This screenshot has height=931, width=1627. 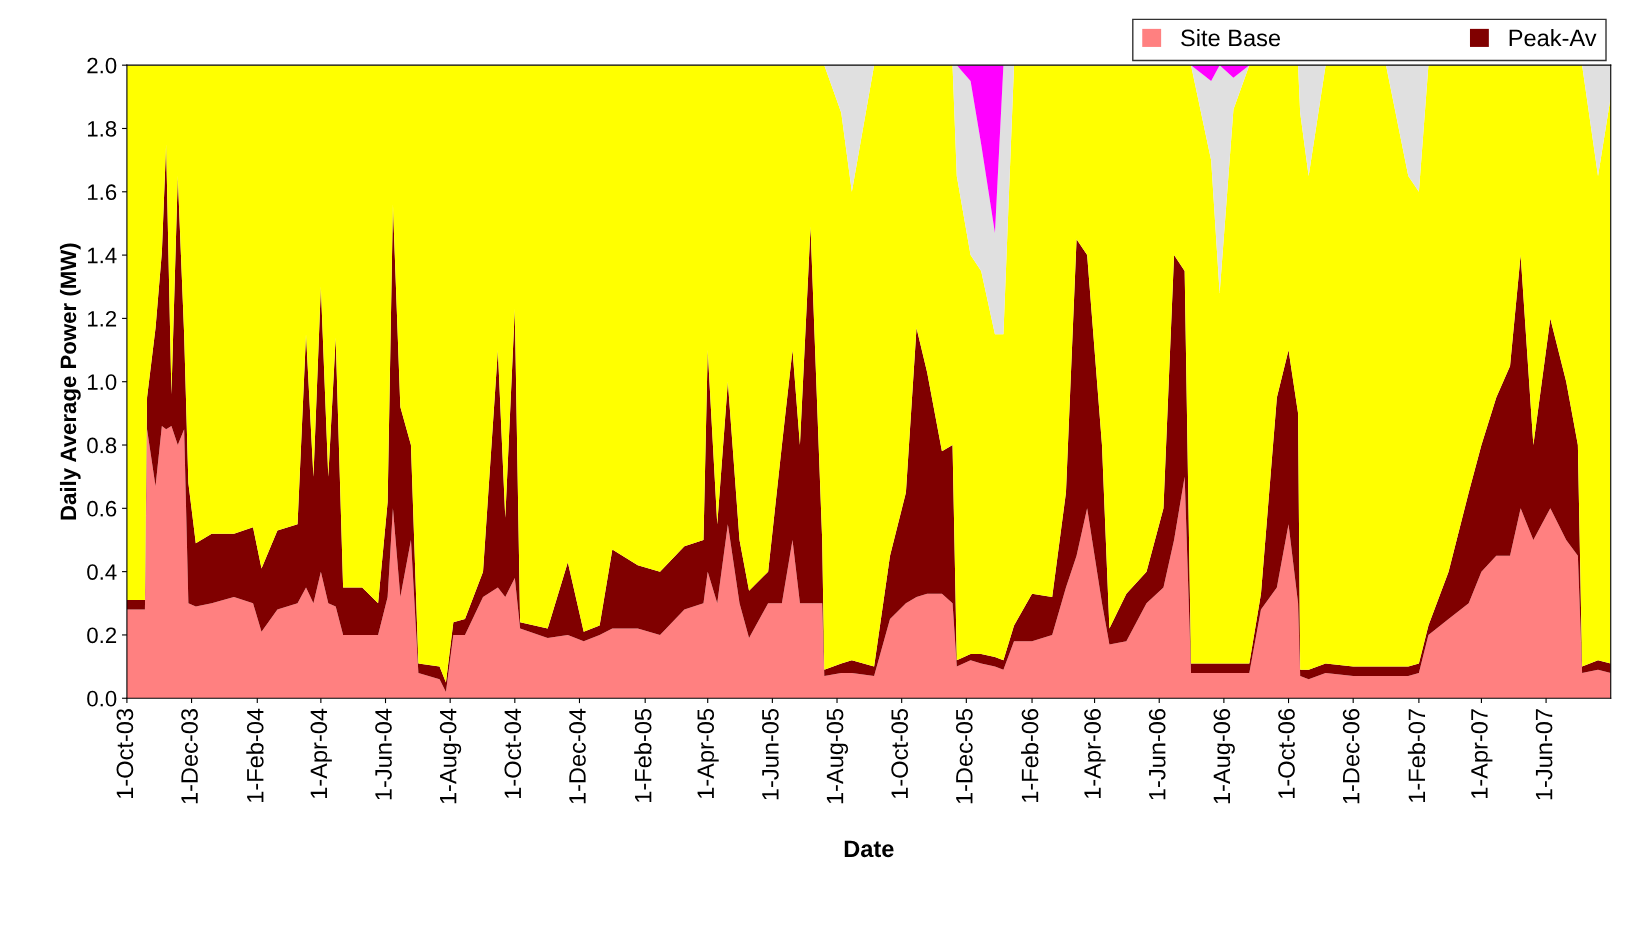 I want to click on x-tick-label: 1-Apr-07, so click(x=1482, y=754).